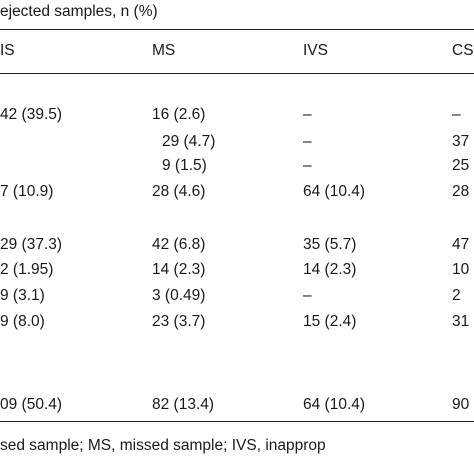 This screenshot has width=474, height=474. Describe the element at coordinates (461, 404) in the screenshot. I see `table-cell: 90` at that location.